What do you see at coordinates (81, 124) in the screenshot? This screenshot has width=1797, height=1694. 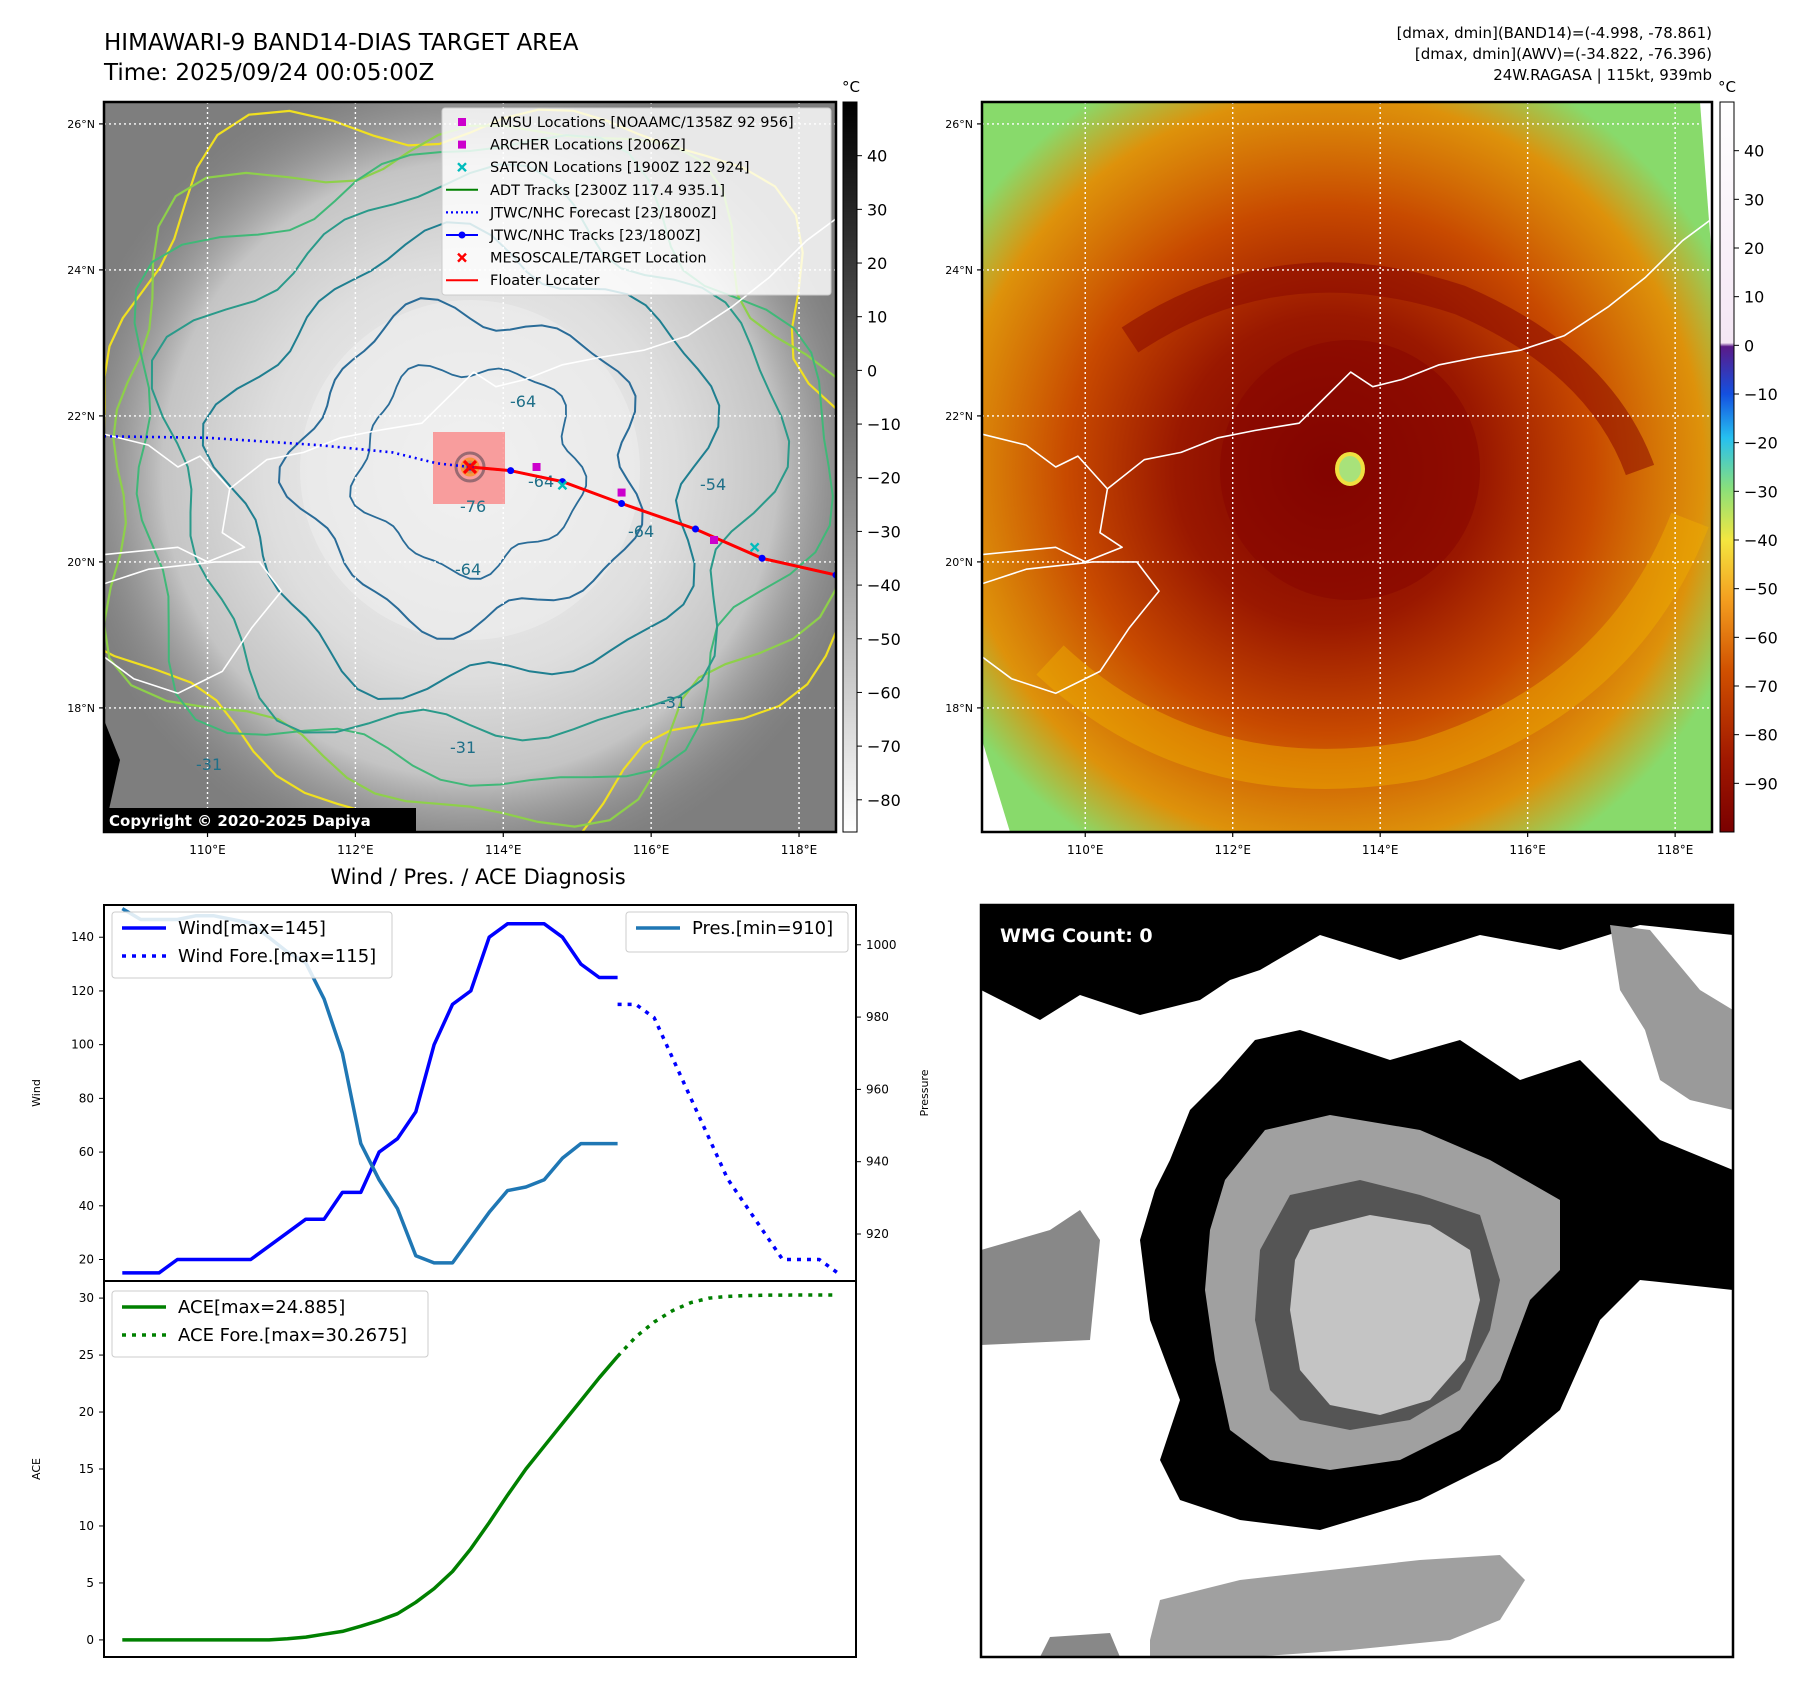 I see `lat-tick-label: 26°N` at bounding box center [81, 124].